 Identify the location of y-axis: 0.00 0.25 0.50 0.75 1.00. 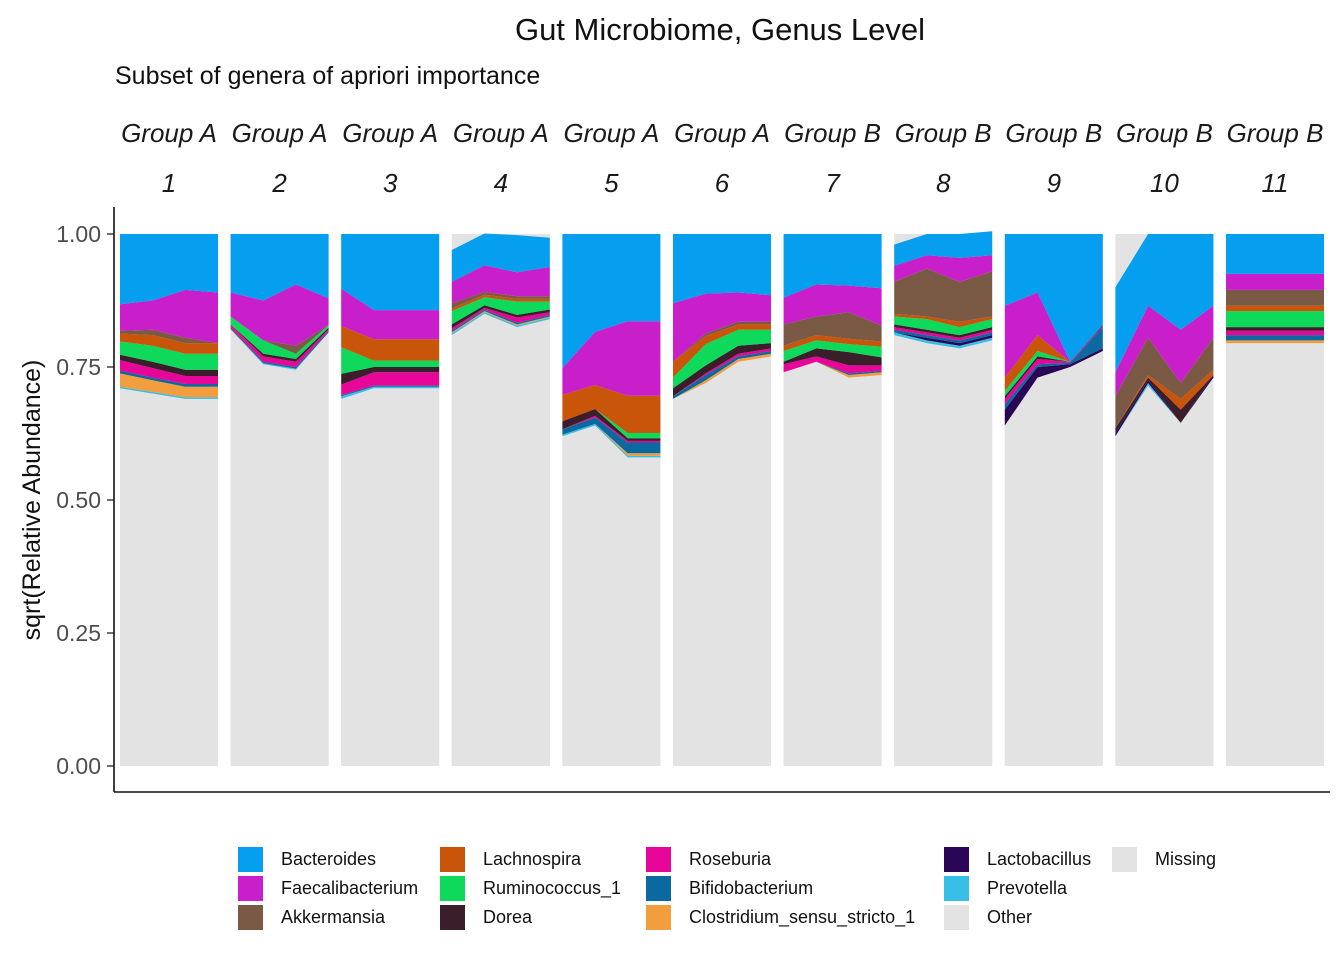
(85, 500).